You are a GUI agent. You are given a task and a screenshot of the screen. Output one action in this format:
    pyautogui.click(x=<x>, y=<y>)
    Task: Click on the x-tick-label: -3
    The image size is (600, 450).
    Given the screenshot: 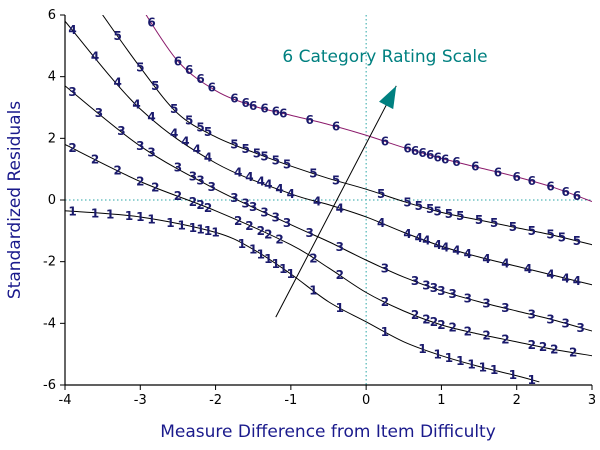 What is the action you would take?
    pyautogui.click(x=140, y=400)
    